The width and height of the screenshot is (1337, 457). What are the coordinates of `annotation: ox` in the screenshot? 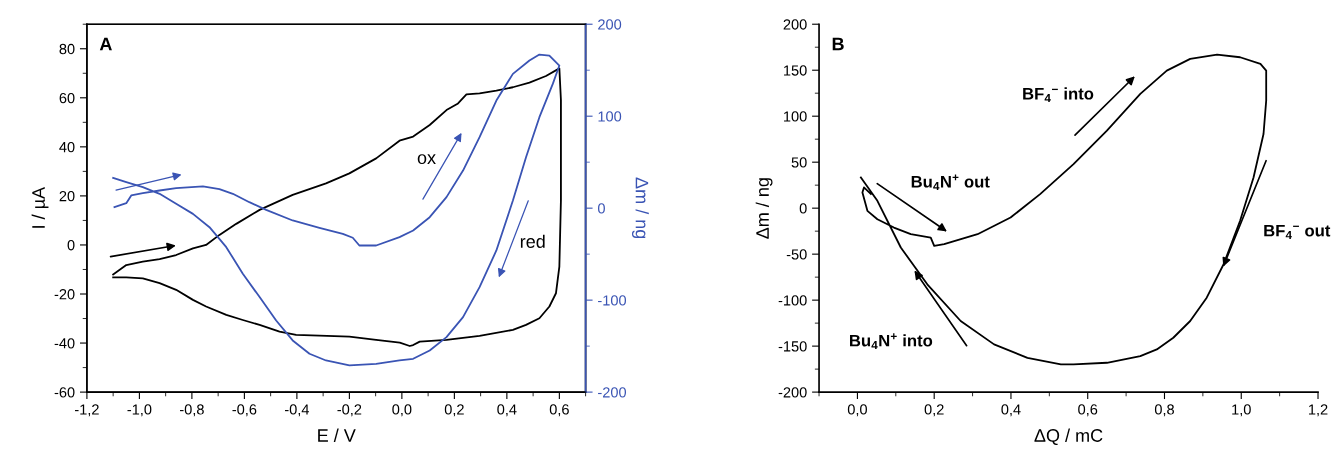 It's located at (426, 159).